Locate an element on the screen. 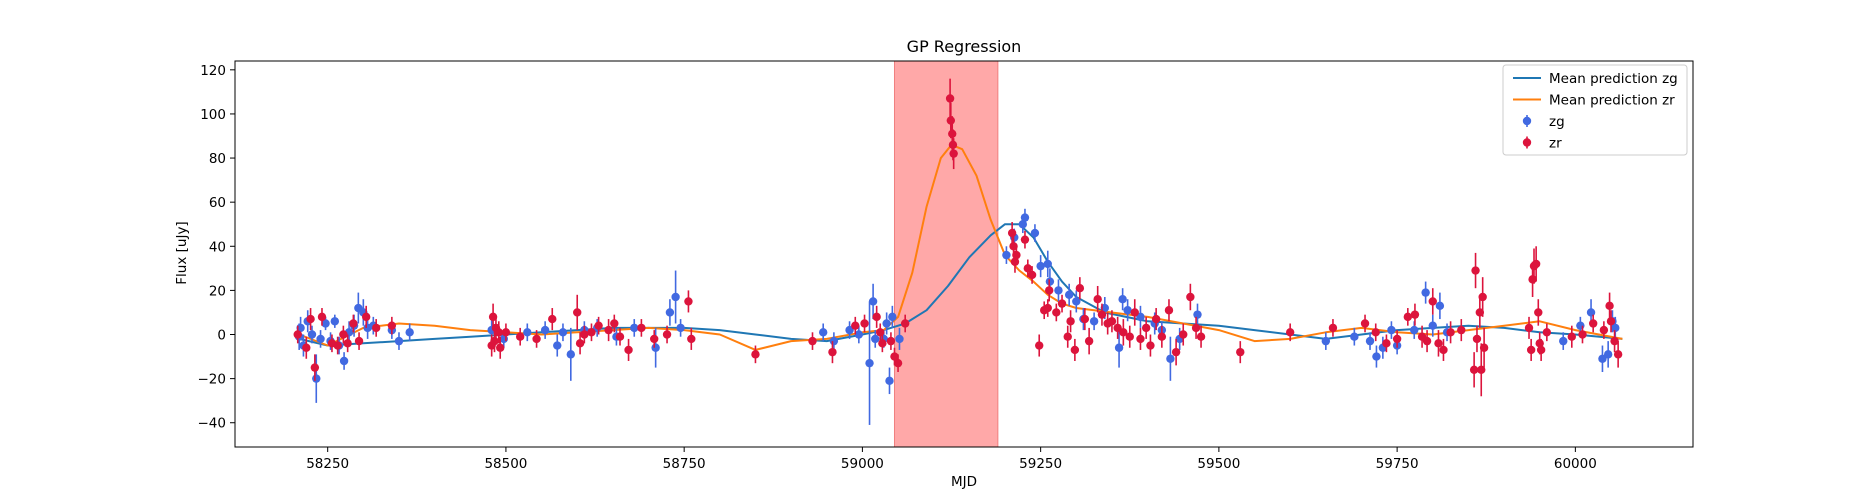  legend-entry-label: zr is located at coordinates (1555, 144).